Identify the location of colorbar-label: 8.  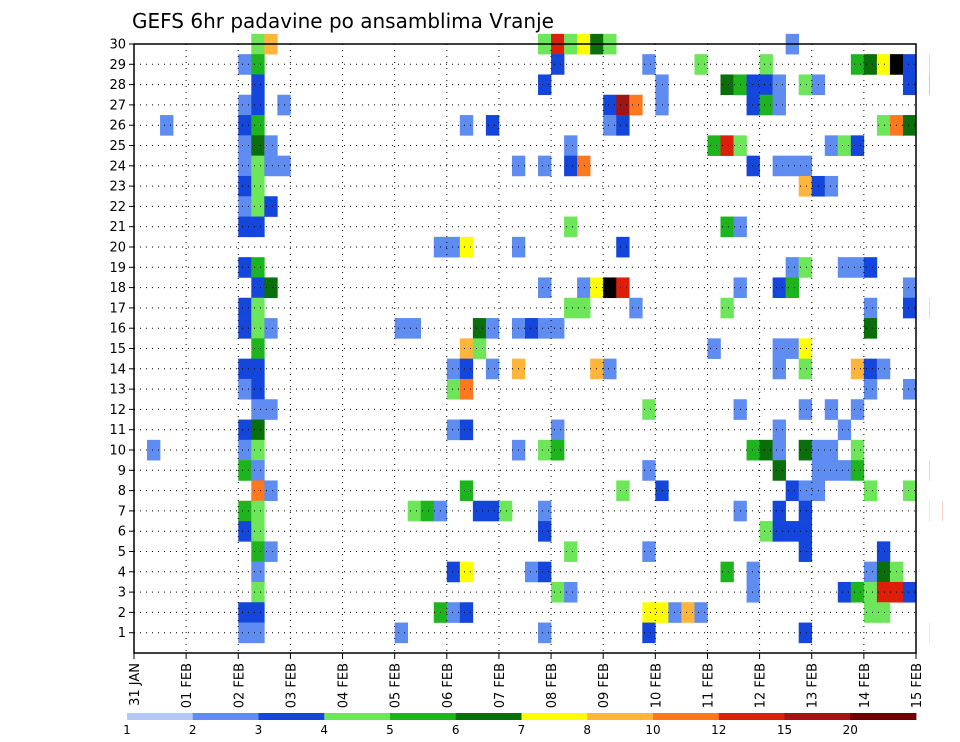
(587, 730).